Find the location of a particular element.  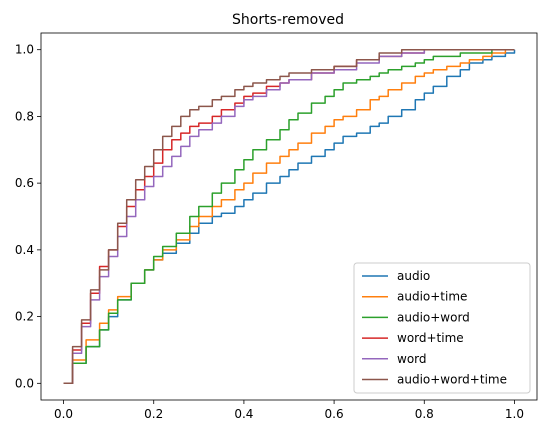

y-tick-label: 0.2 is located at coordinates (24, 317).